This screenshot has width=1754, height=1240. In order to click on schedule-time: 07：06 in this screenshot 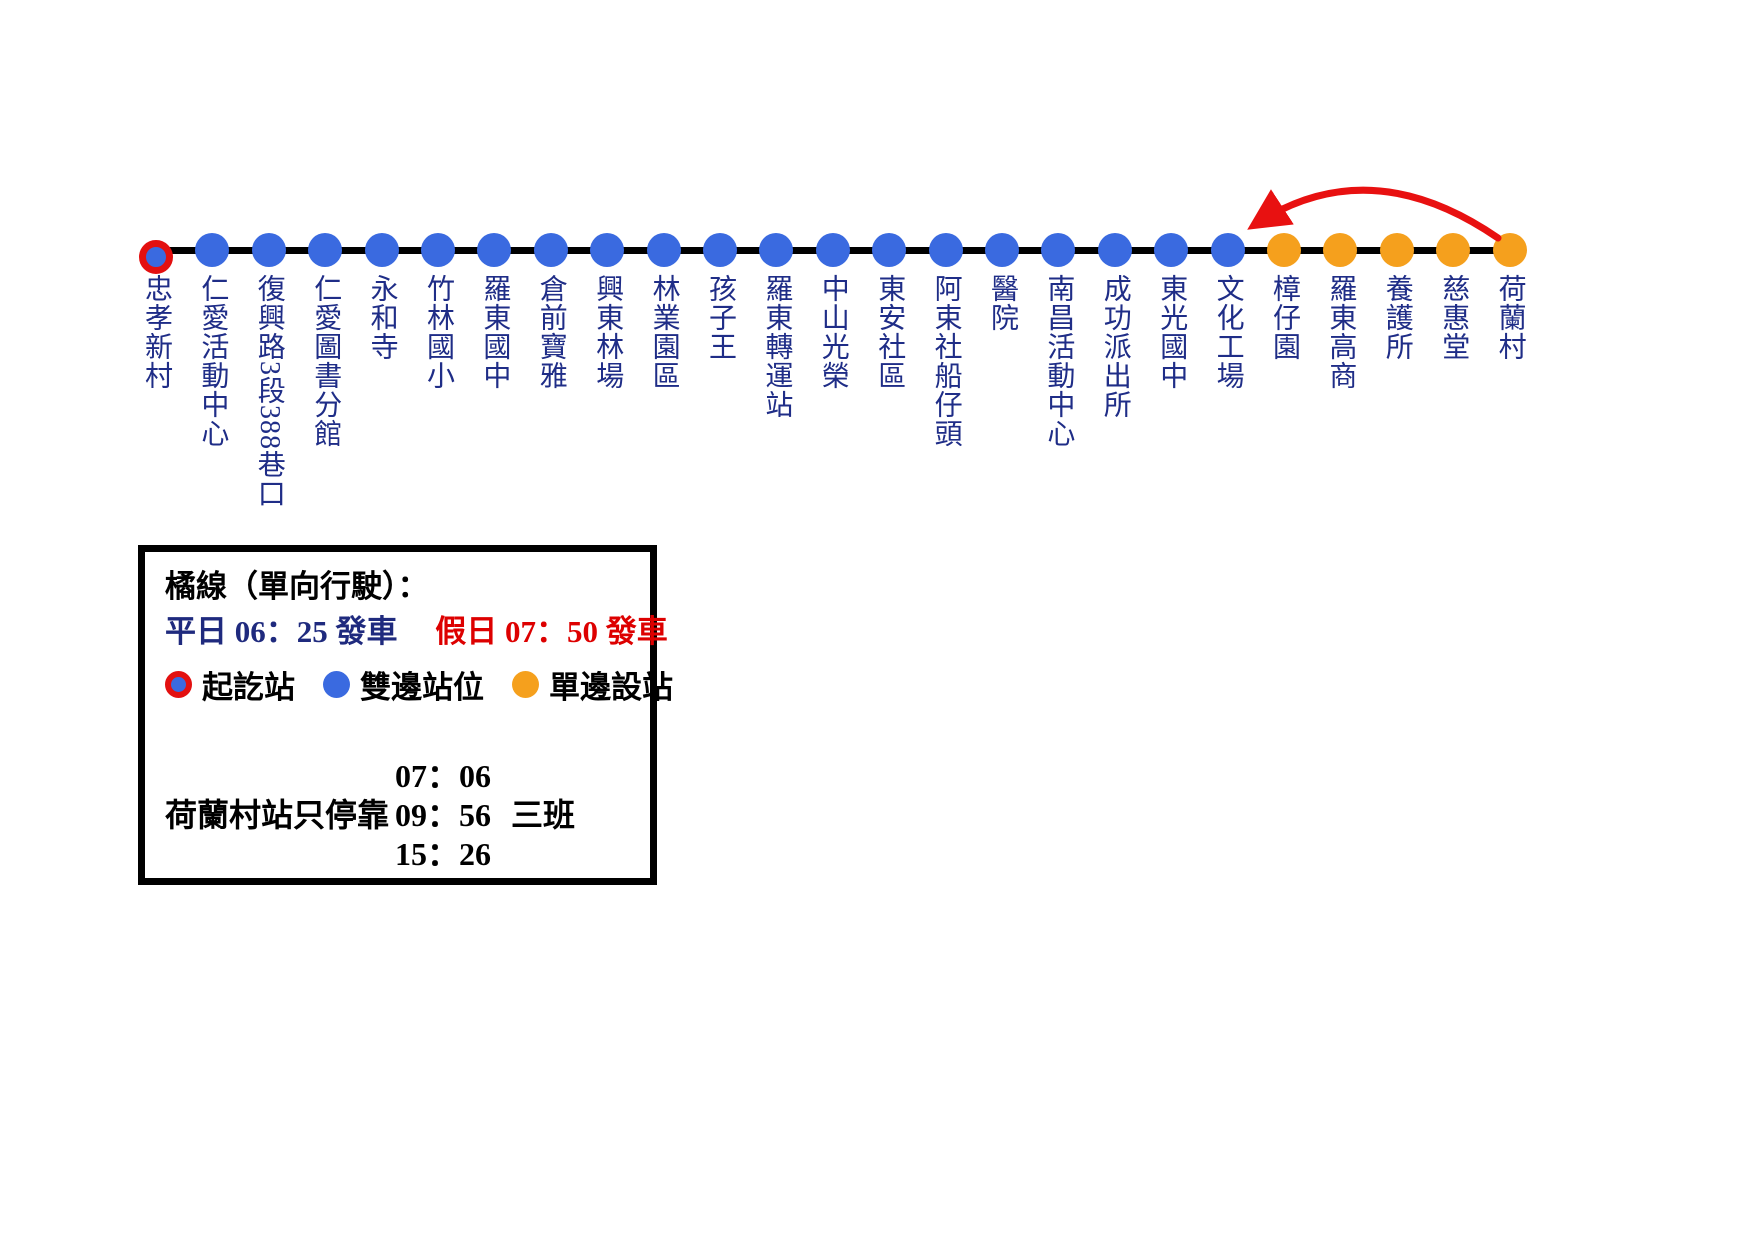, I will do `click(442, 776)`.